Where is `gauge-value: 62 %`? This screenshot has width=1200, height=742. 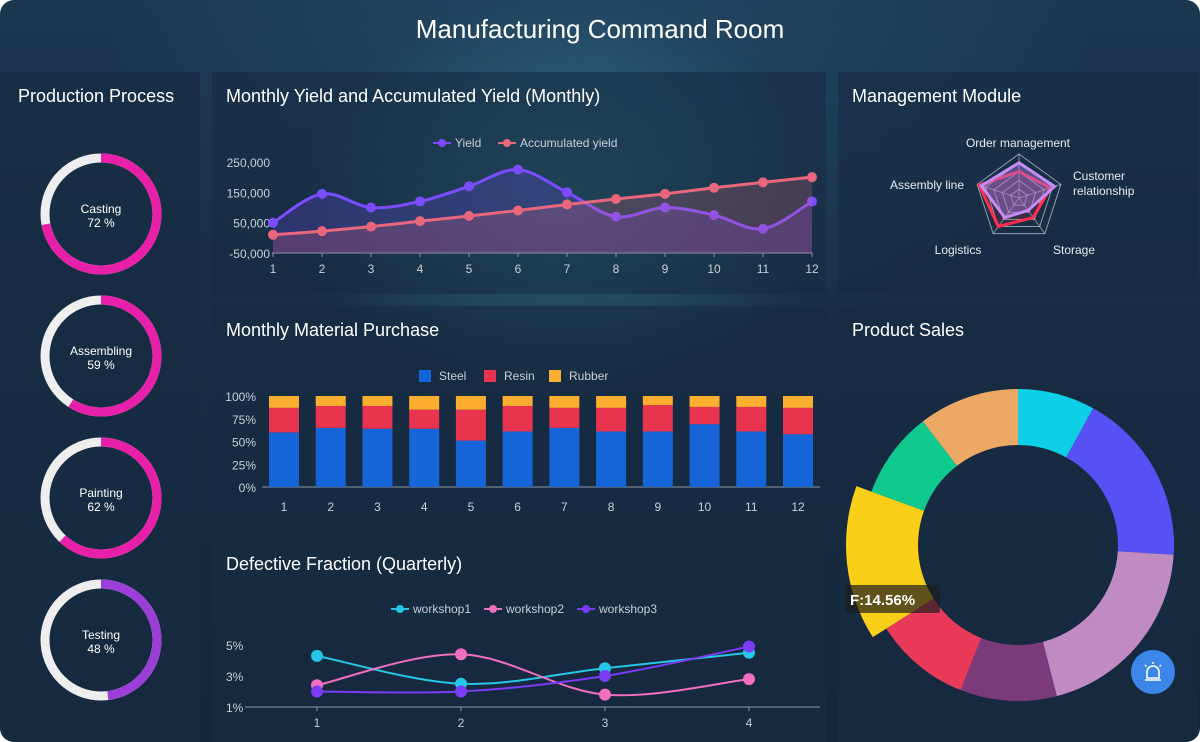
gauge-value: 62 % is located at coordinates (101, 507).